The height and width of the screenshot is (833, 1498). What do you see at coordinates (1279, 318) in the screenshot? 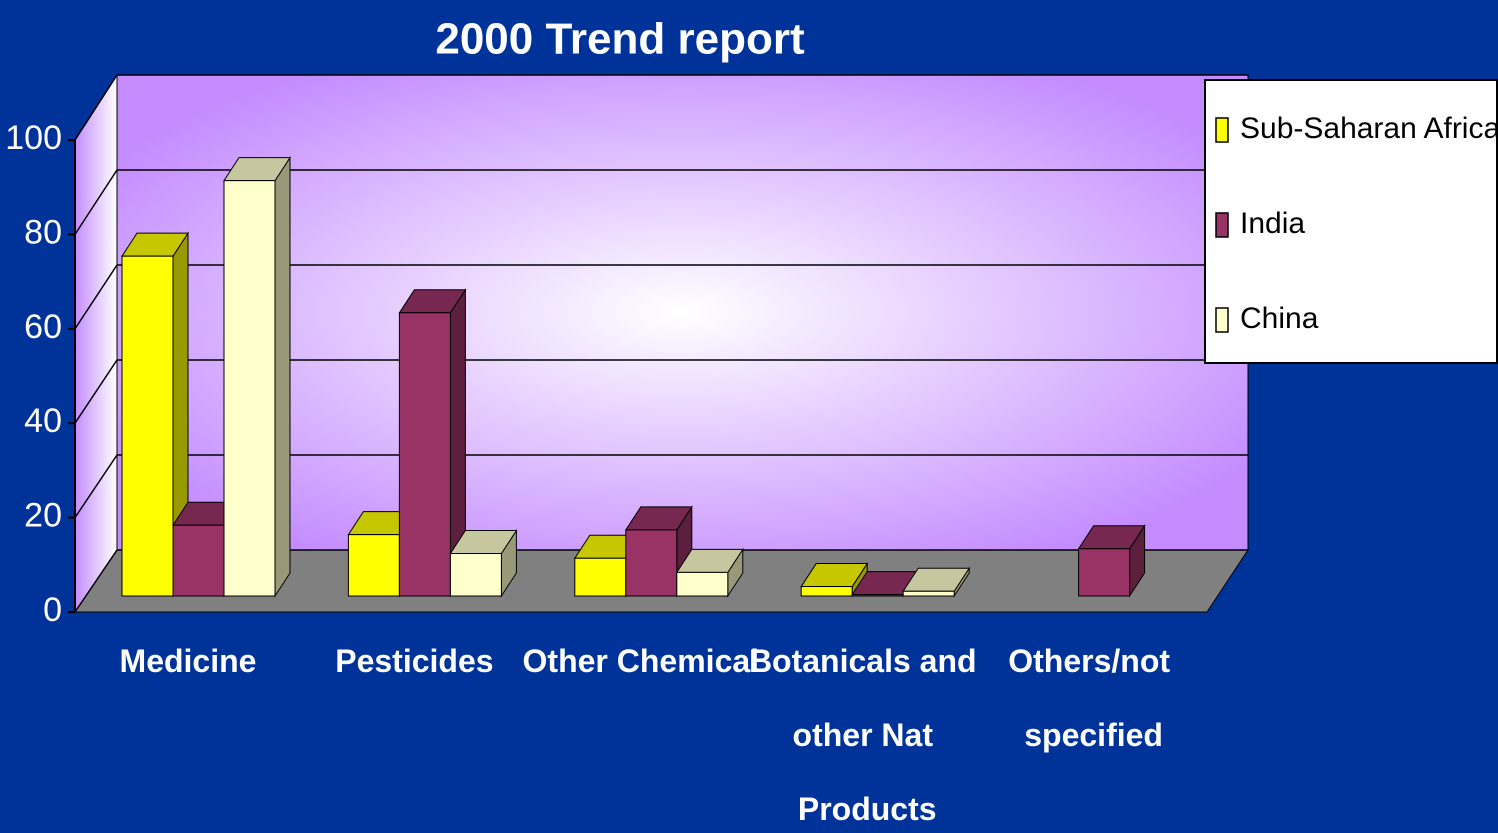
I see `legend-label: China` at bounding box center [1279, 318].